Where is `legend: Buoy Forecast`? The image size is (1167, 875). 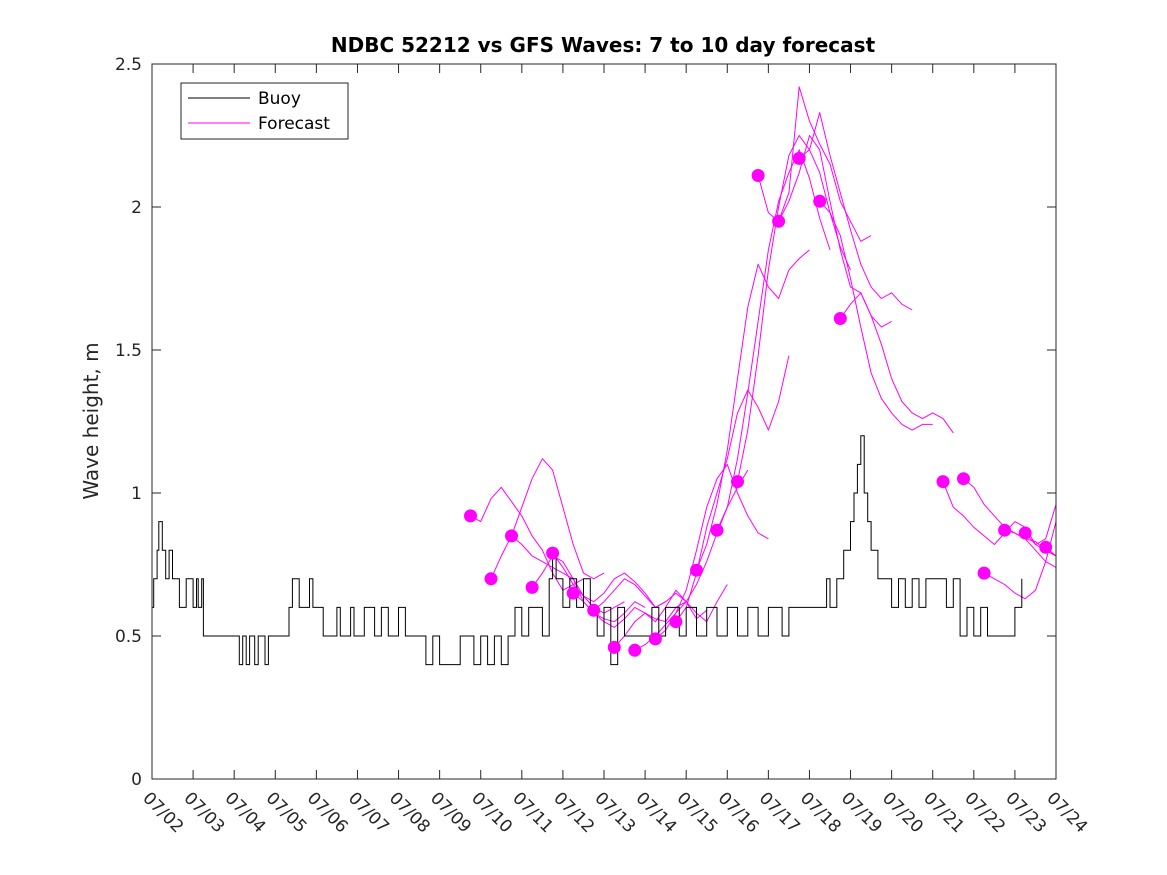
legend: Buoy Forecast is located at coordinates (264, 111).